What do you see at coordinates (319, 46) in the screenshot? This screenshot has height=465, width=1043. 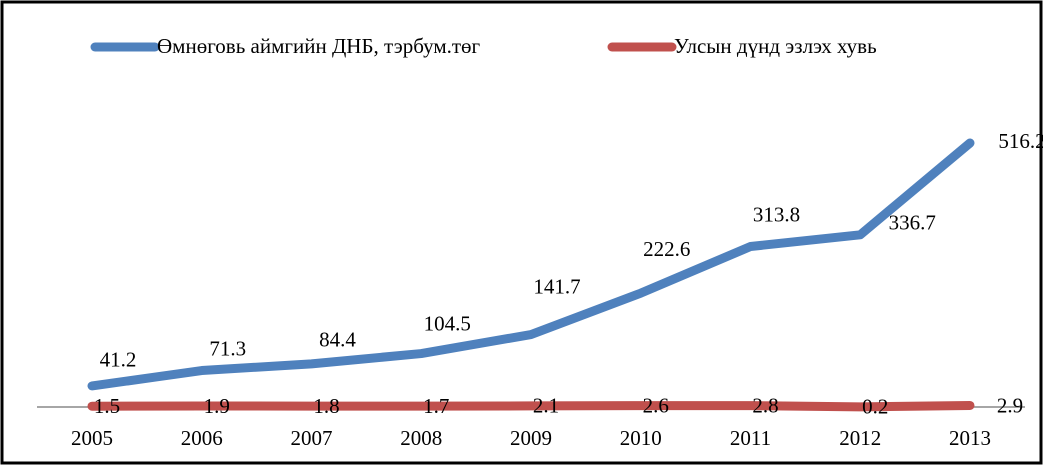 I see `legend-label: Өмнөговь аймгийн ДНБ, тэрбум.төг` at bounding box center [319, 46].